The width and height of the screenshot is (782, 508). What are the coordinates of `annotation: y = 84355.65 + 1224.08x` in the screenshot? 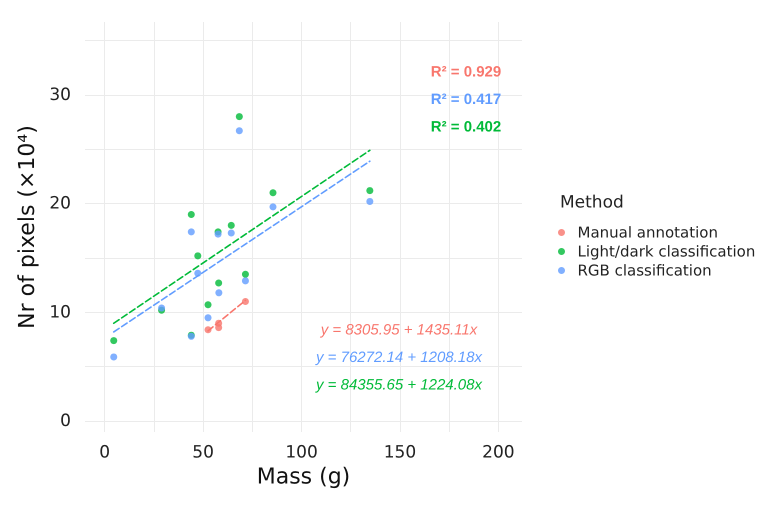 It's located at (398, 385).